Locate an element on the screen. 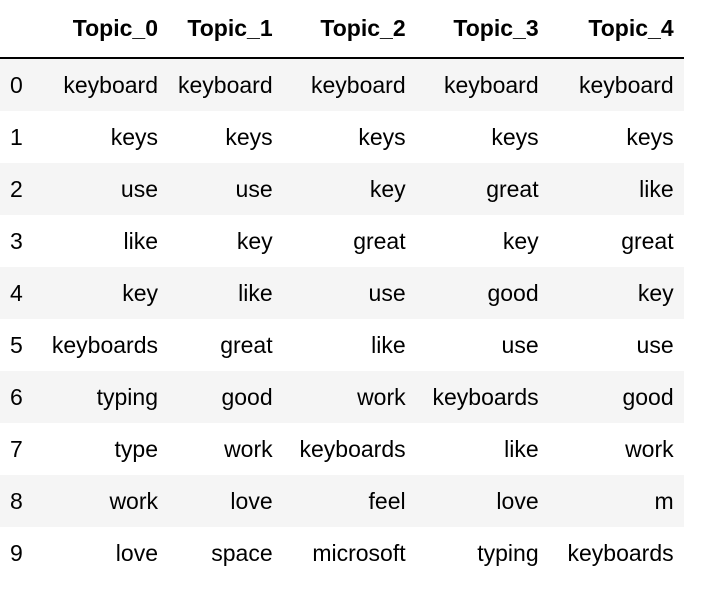  table-header: Topic_0 Topic_1 Topic_2 Topic_3 Topic_4 is located at coordinates (342, 29).